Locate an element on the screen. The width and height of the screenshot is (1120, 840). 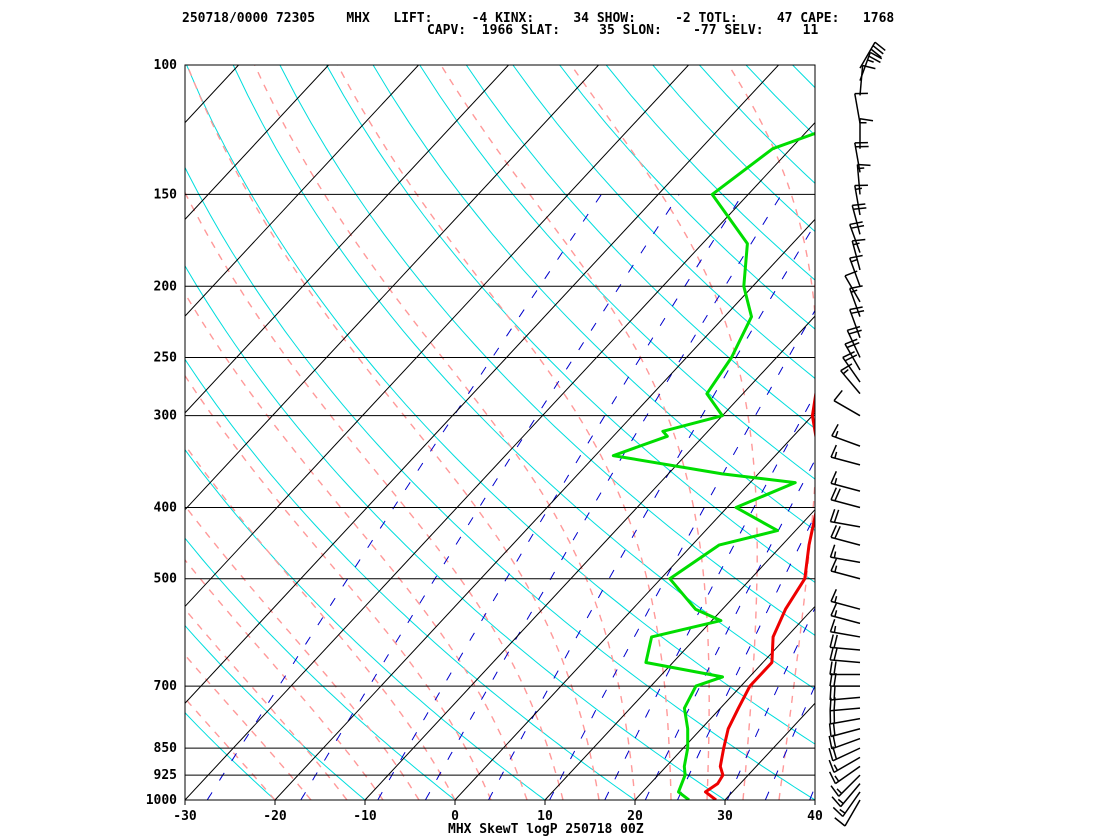
pressure-tick-label: 700 is located at coordinates (166, 686).